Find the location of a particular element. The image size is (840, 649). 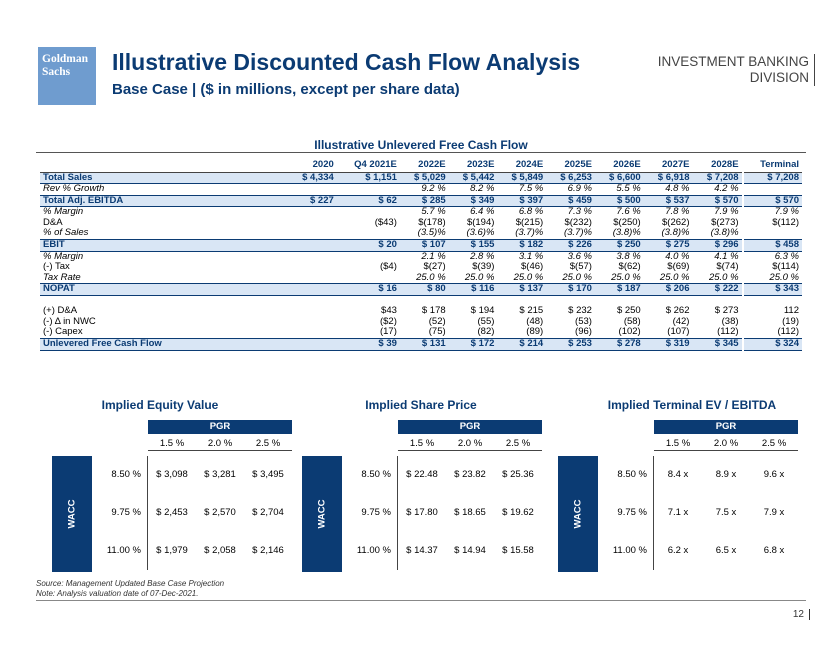

row-value: (107) is located at coordinates (678, 332).